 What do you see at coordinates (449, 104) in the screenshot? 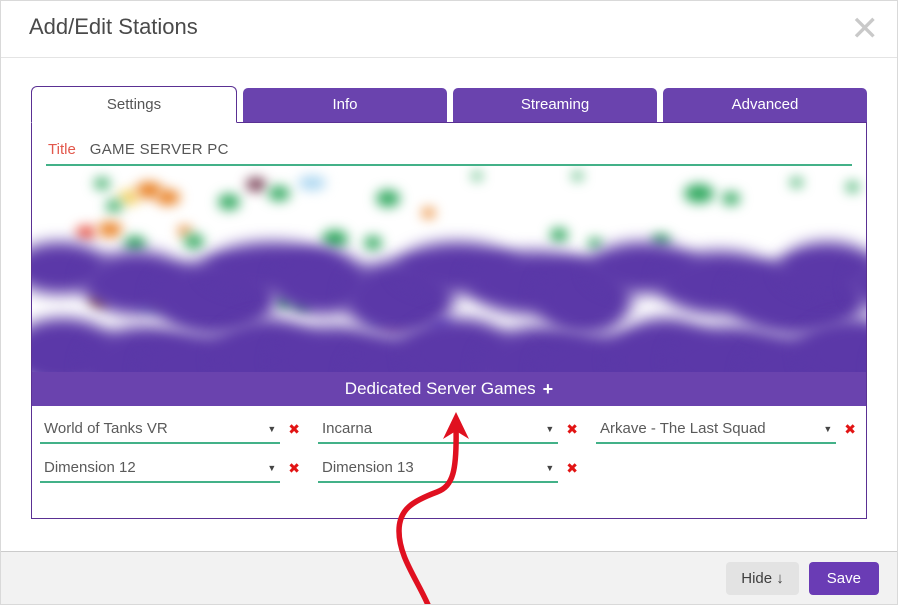
I see `tab-bar: Settings Info Streaming Advanced` at bounding box center [449, 104].